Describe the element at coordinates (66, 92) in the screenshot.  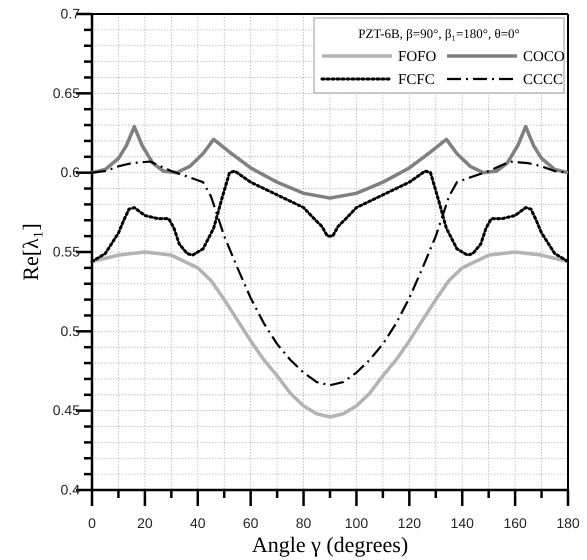
I see `y-tick-label: 0.65` at that location.